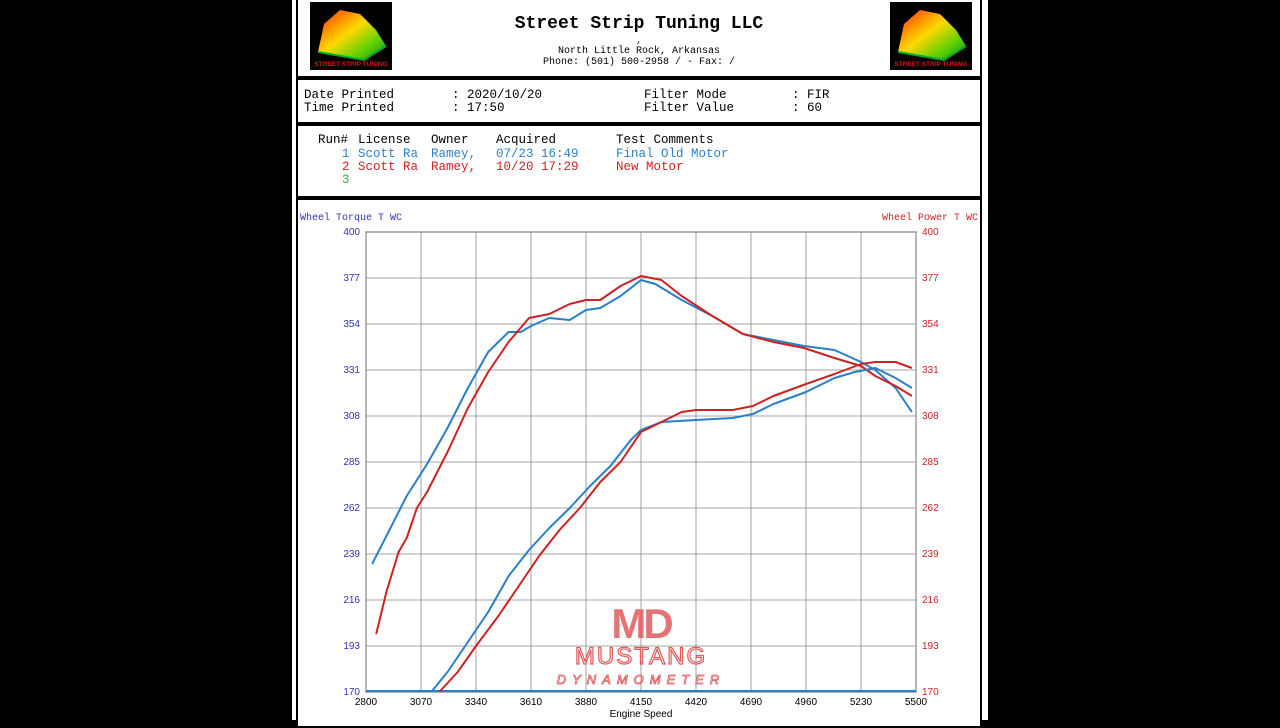  What do you see at coordinates (641, 656) in the screenshot?
I see `watermark-mustang-text: MUSTANG` at bounding box center [641, 656].